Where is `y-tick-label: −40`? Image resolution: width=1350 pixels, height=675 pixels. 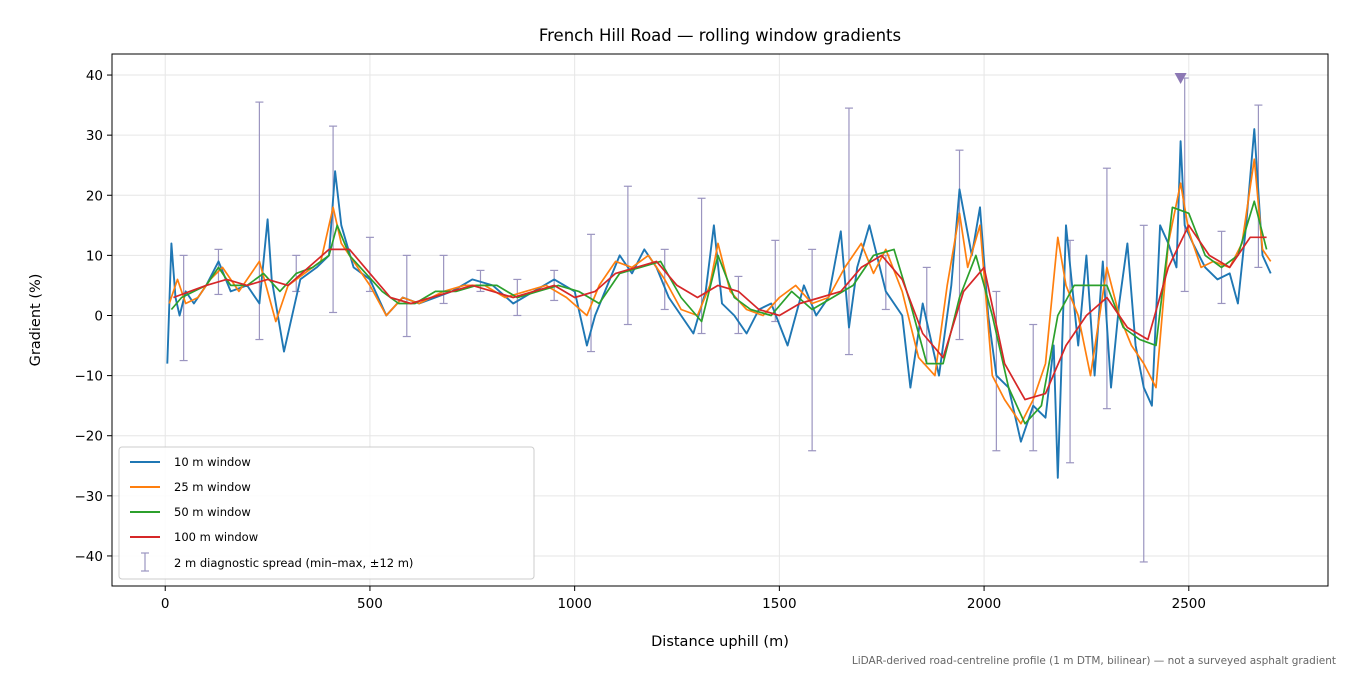
y-tick-label: −40 is located at coordinates (89, 557).